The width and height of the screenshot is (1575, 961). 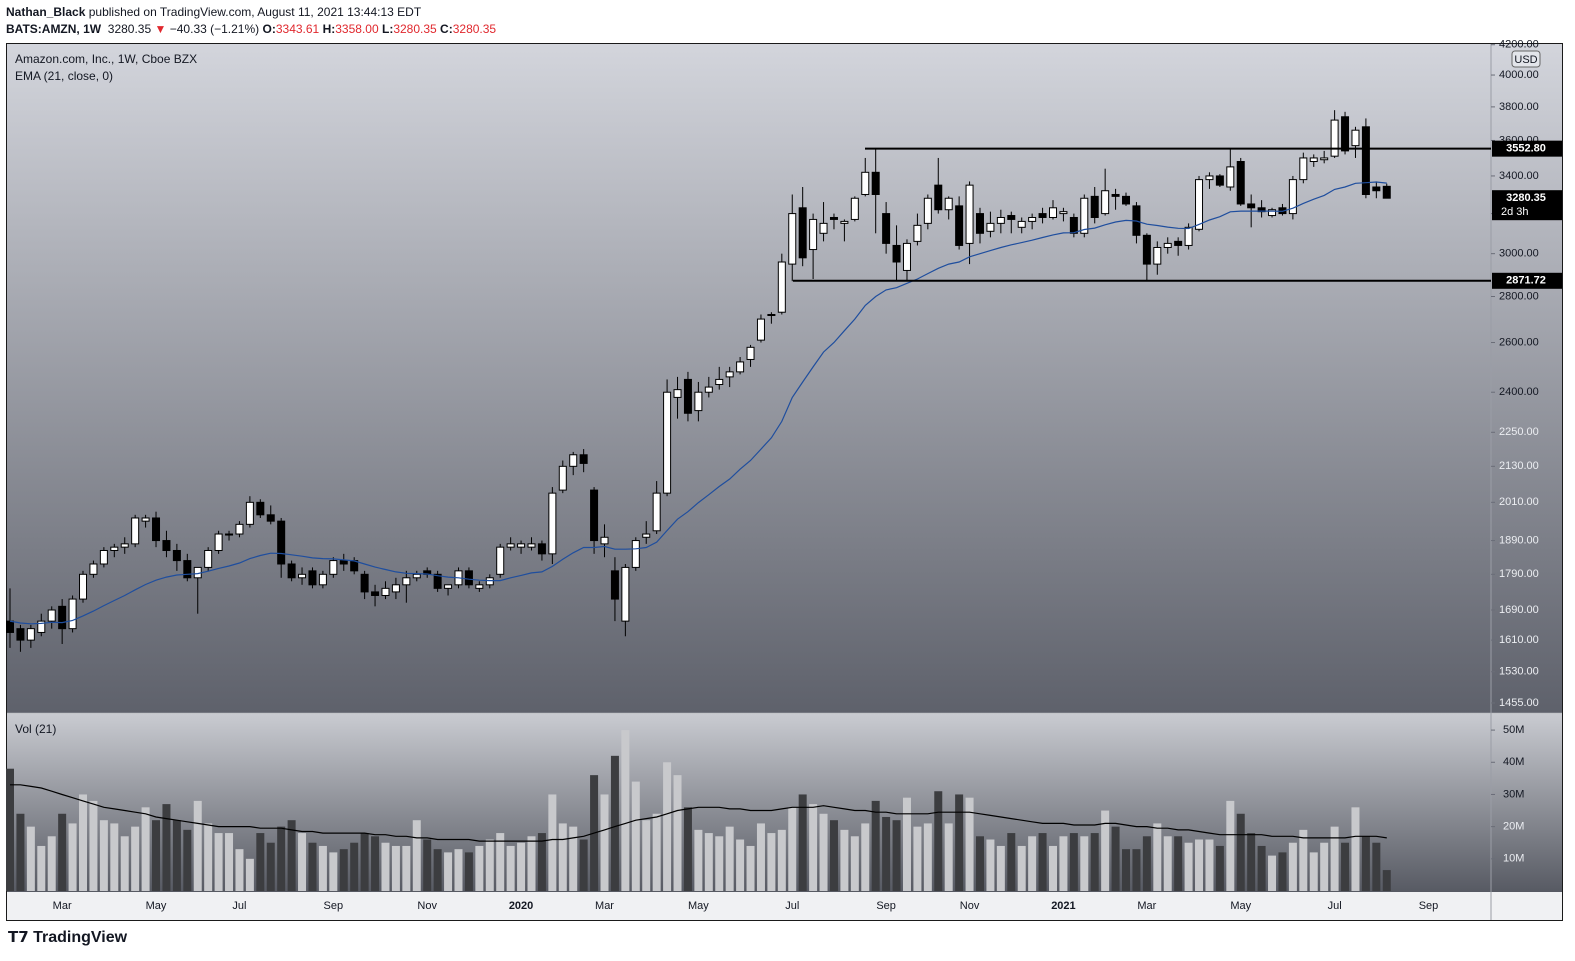 I want to click on x-tick-label: Sep, so click(x=1429, y=906).